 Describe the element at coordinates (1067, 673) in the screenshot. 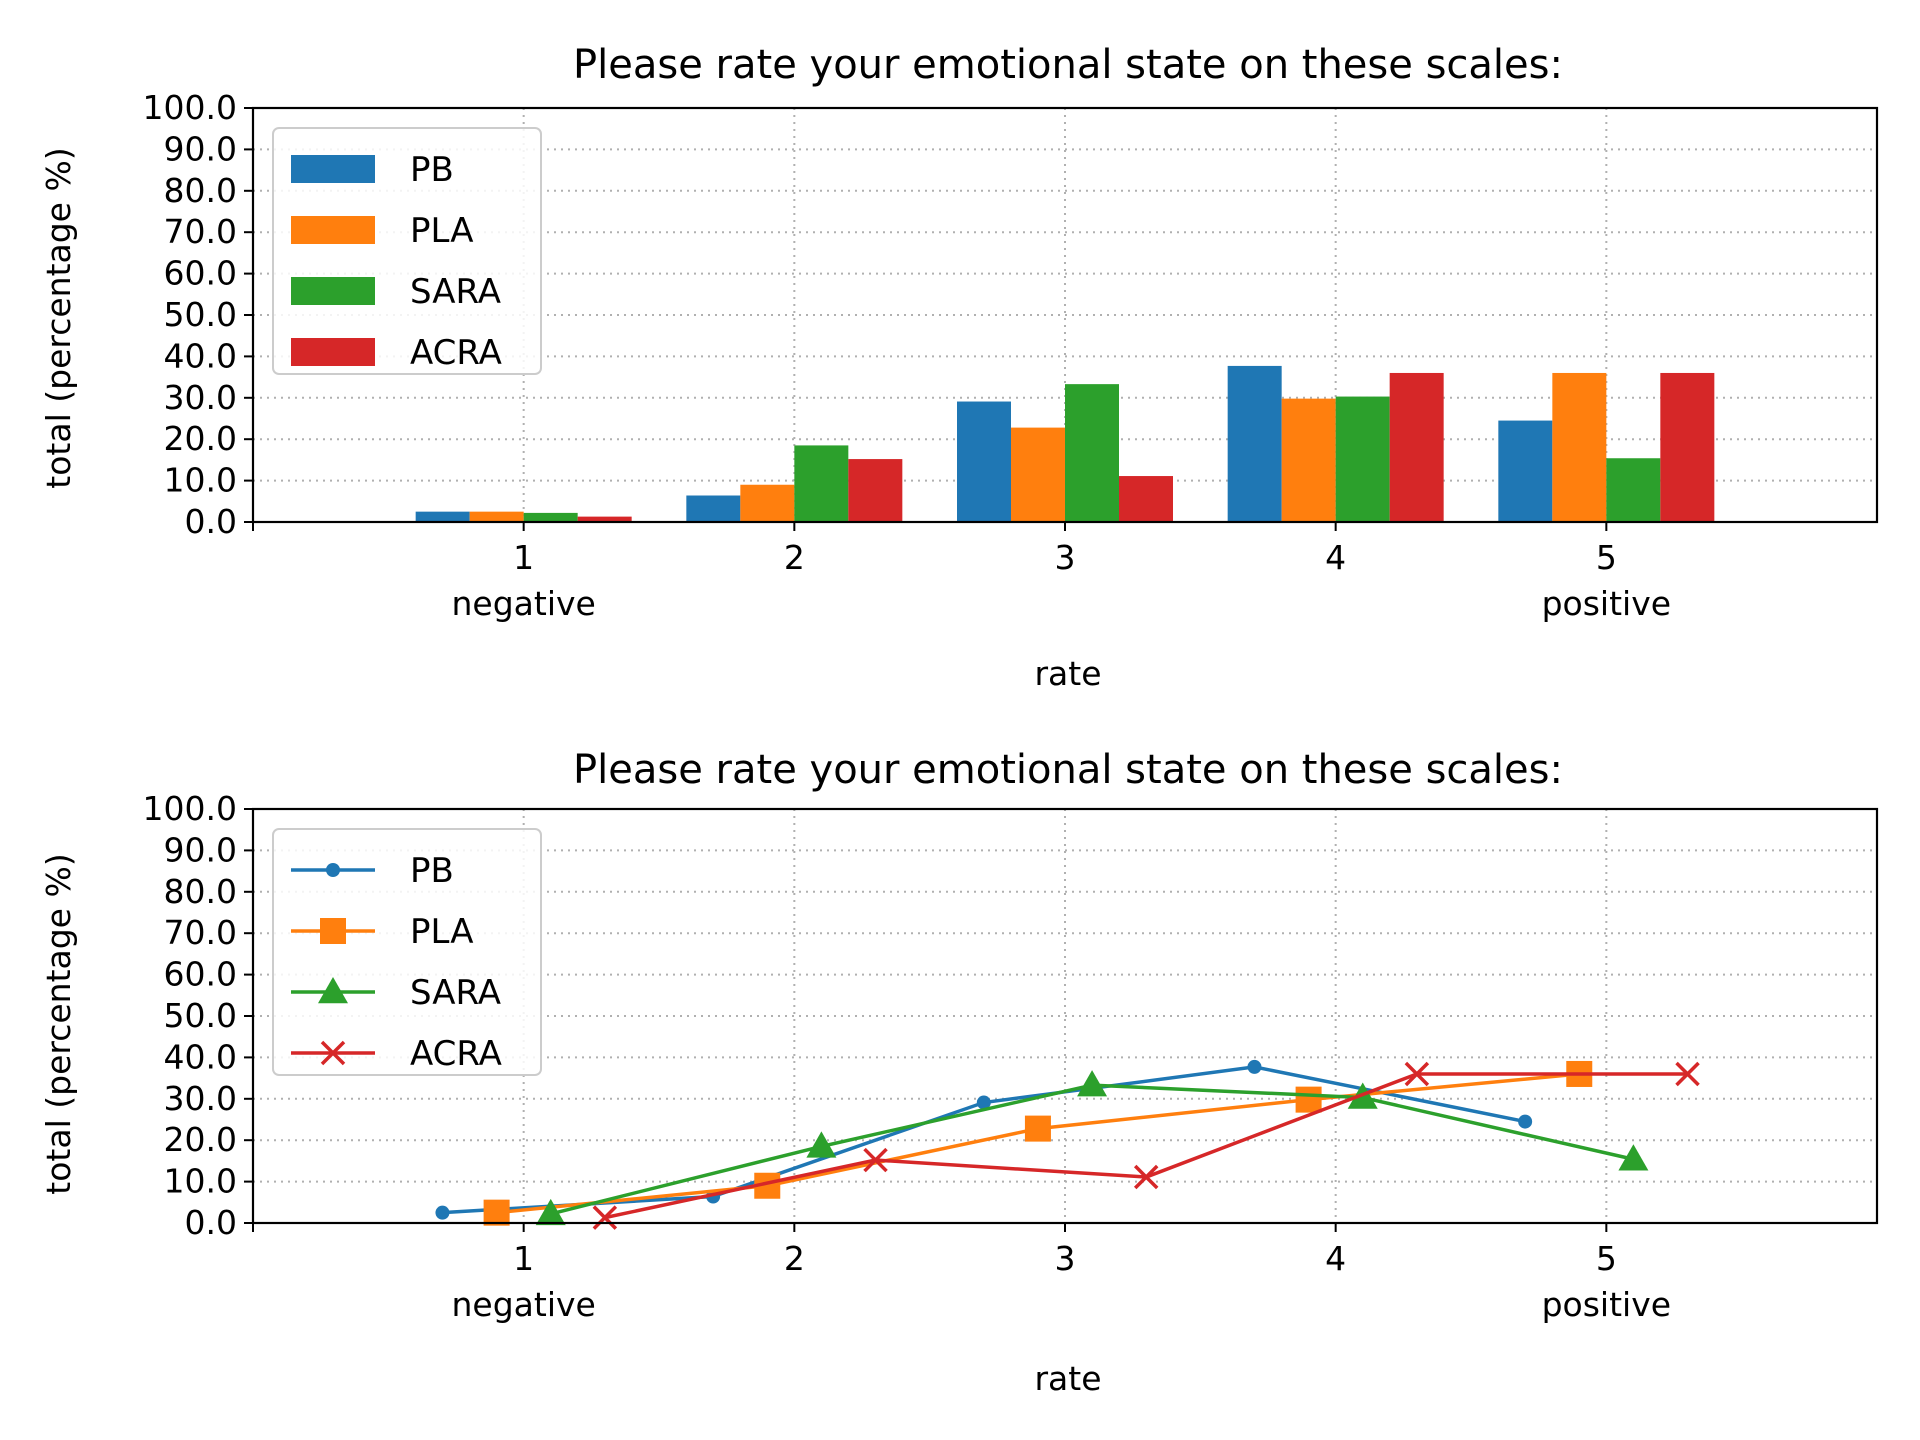

I see `bar-chart-xlabel: rate` at that location.